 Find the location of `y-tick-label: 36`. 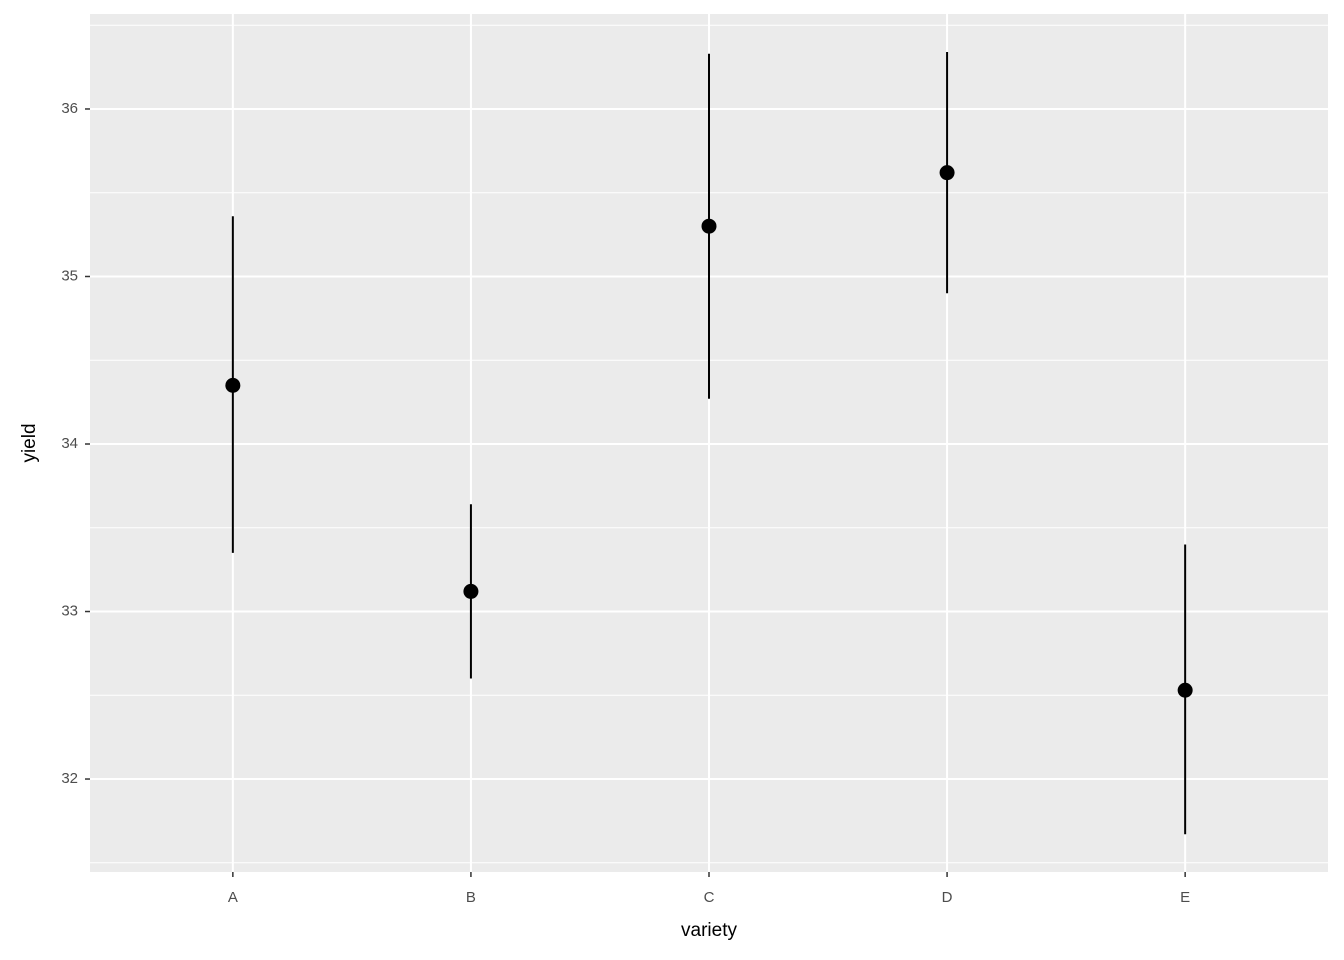

y-tick-label: 36 is located at coordinates (69, 108).